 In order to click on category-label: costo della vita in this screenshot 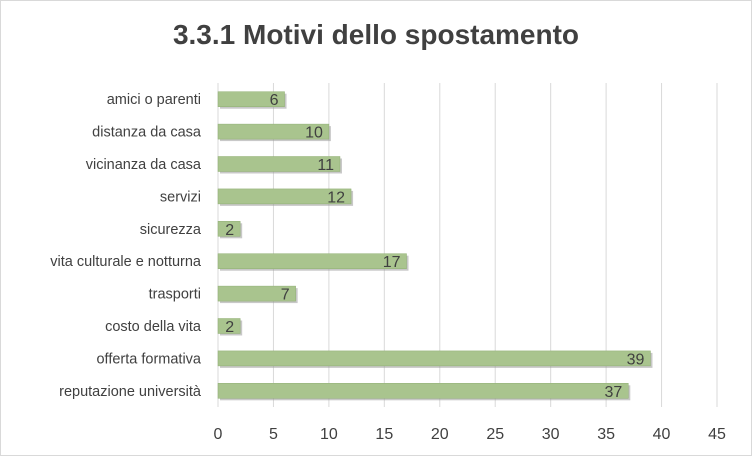, I will do `click(153, 327)`.